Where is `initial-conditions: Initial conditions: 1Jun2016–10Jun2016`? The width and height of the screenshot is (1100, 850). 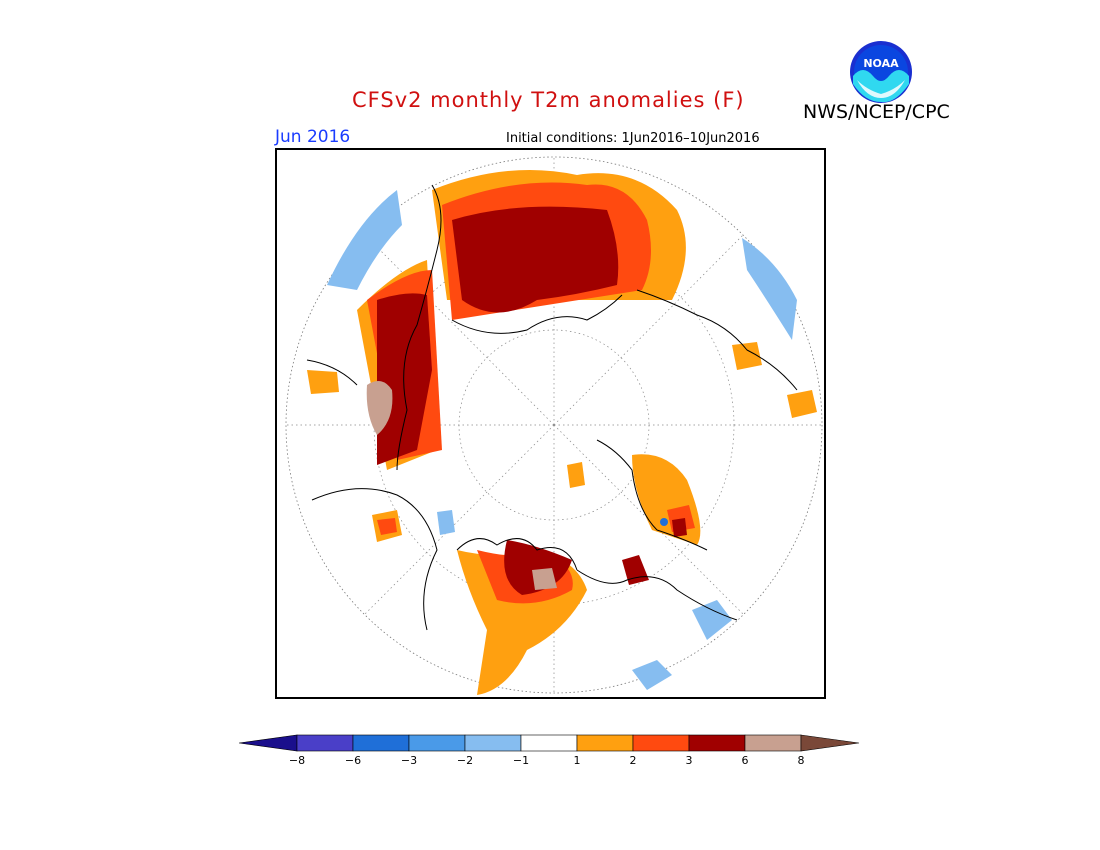 initial-conditions: Initial conditions: 1Jun2016–10Jun2016 is located at coordinates (633, 138).